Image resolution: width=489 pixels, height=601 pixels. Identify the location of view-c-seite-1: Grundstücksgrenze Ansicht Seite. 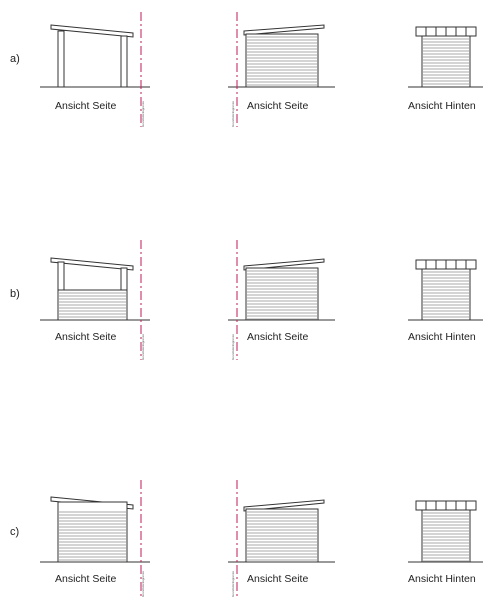
(95, 538).